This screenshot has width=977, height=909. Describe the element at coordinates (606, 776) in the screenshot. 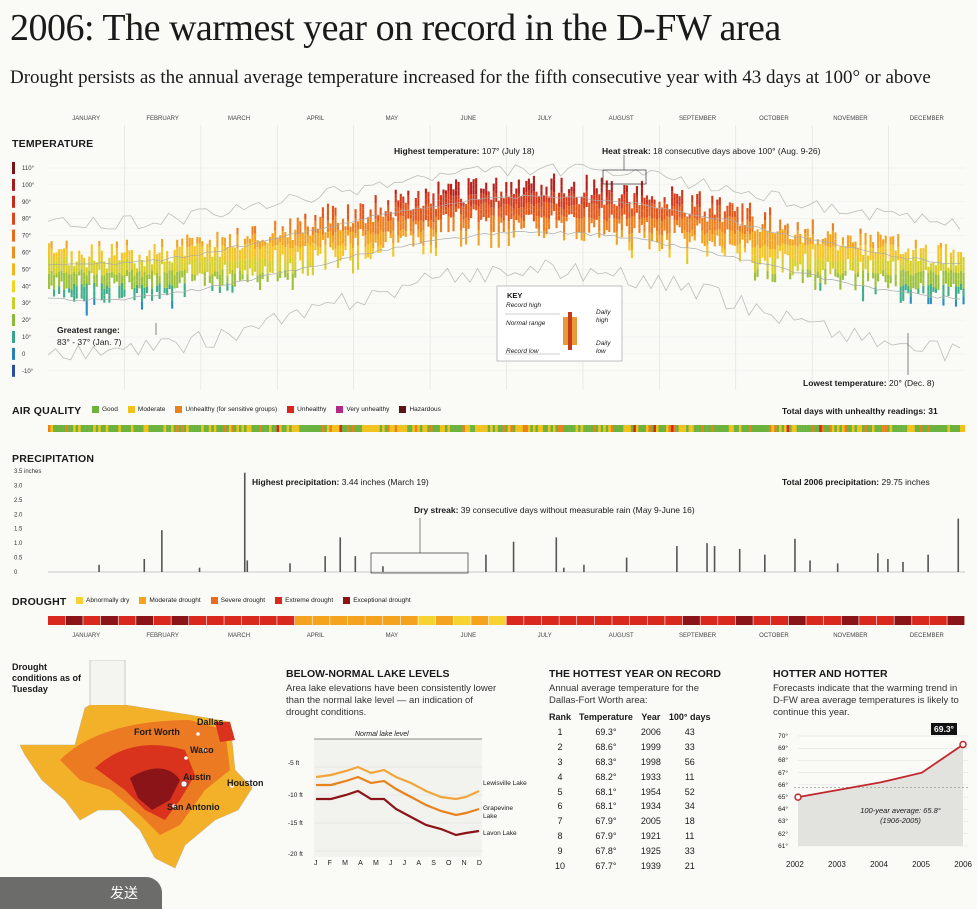

I see `table-cell: 68.2°` at that location.